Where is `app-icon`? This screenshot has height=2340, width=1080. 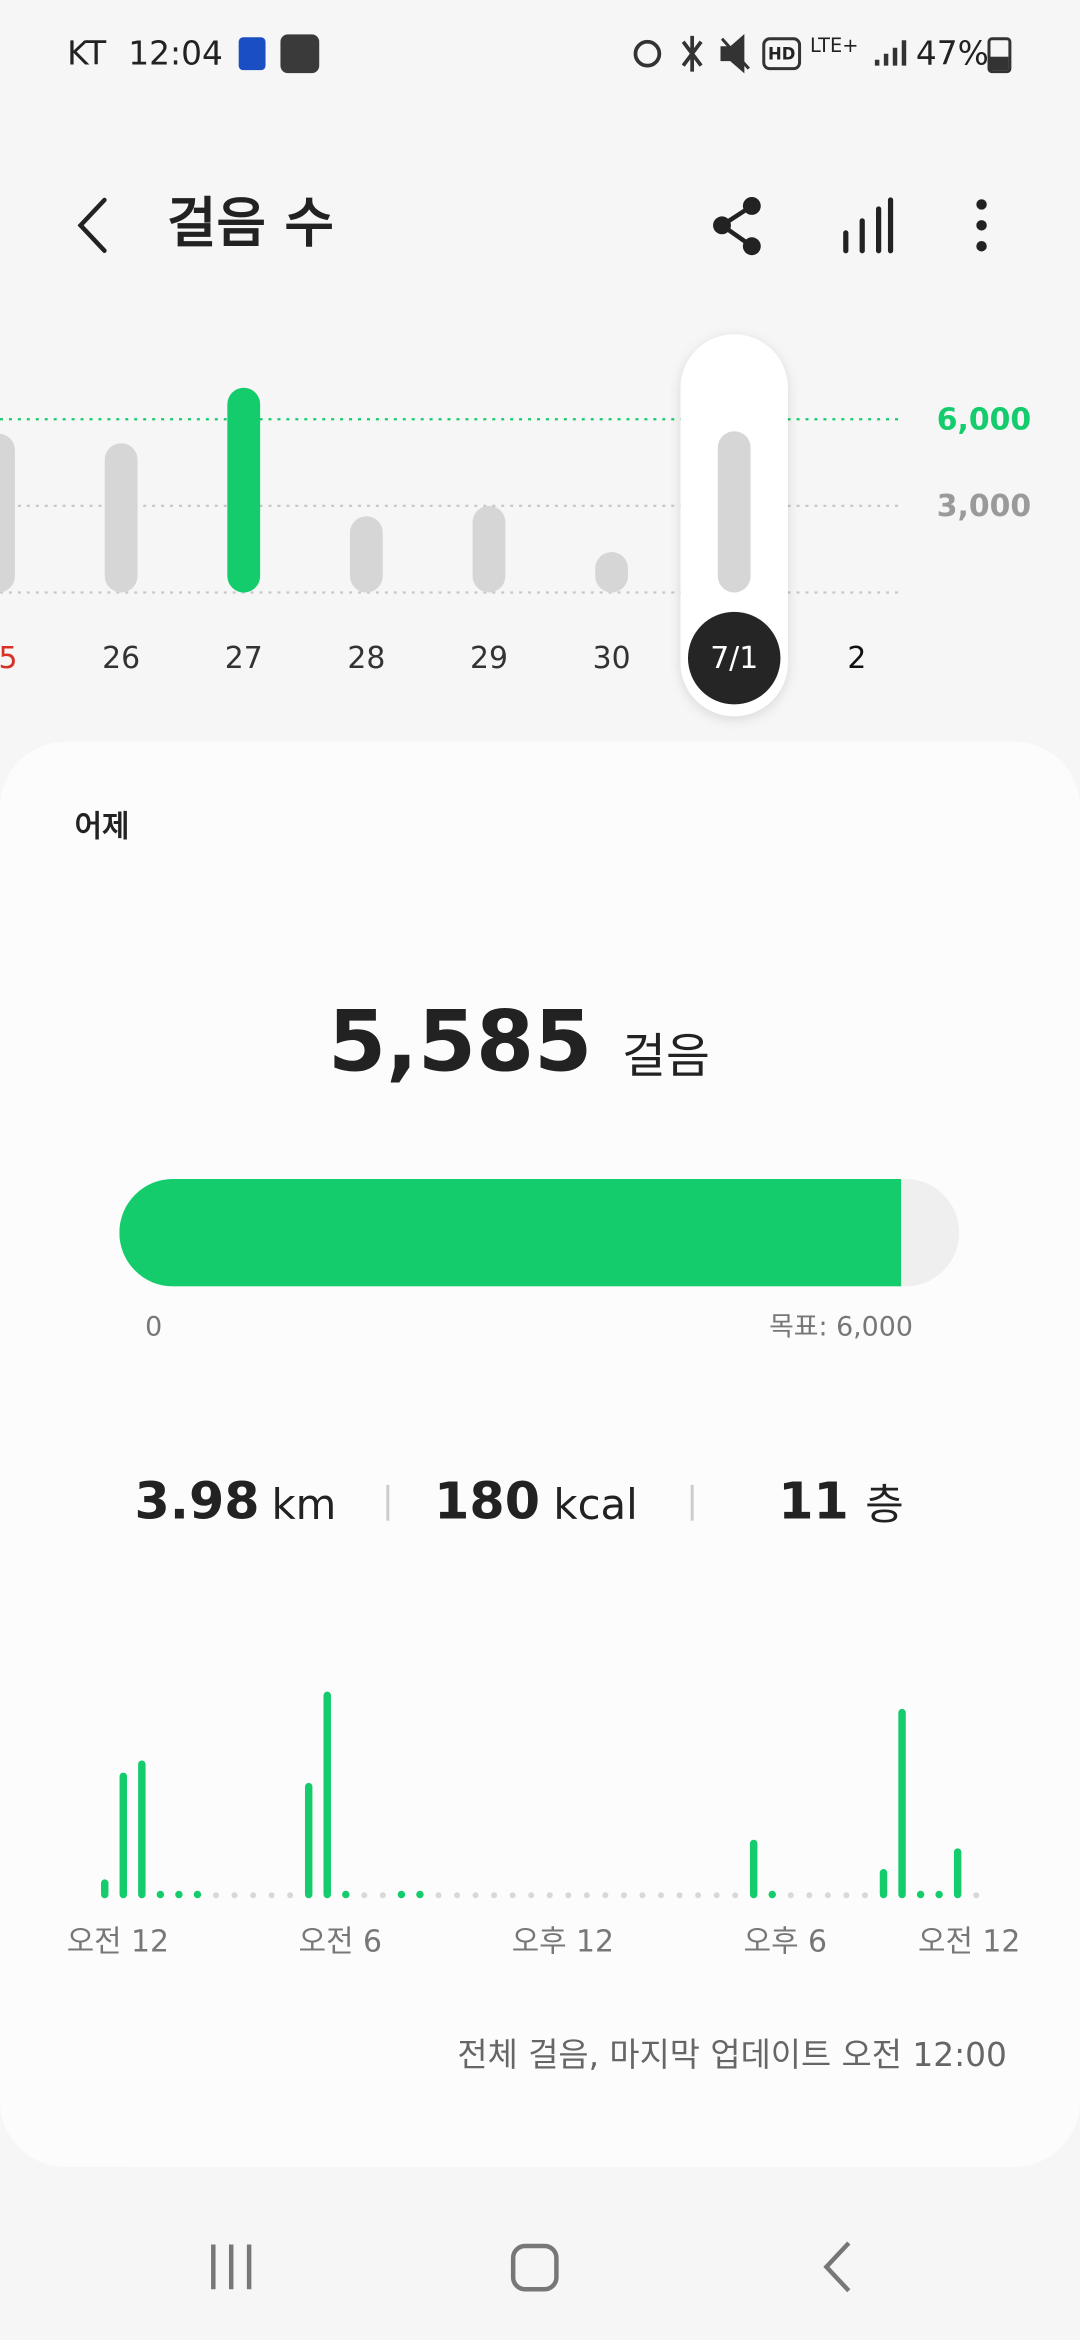
app-icon is located at coordinates (300, 54).